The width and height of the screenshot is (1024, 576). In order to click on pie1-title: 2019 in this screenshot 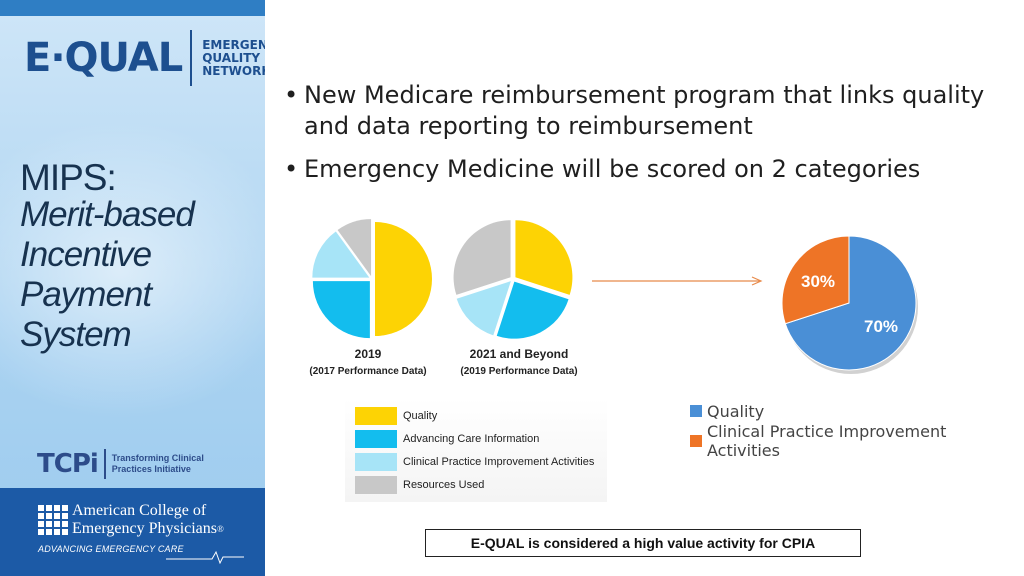, I will do `click(368, 354)`.